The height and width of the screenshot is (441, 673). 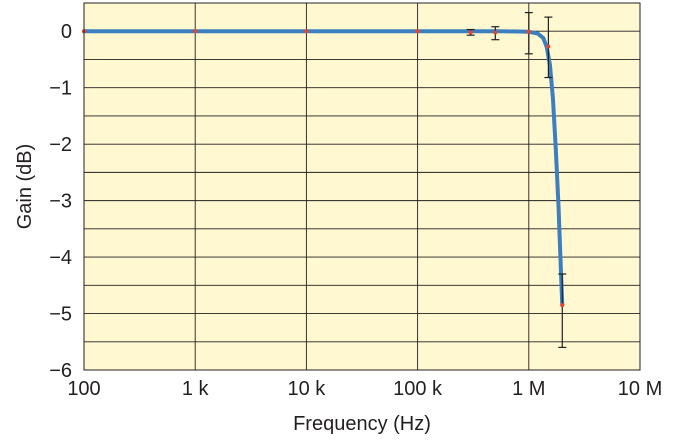 I want to click on y-tick-label: −3, so click(x=60, y=202).